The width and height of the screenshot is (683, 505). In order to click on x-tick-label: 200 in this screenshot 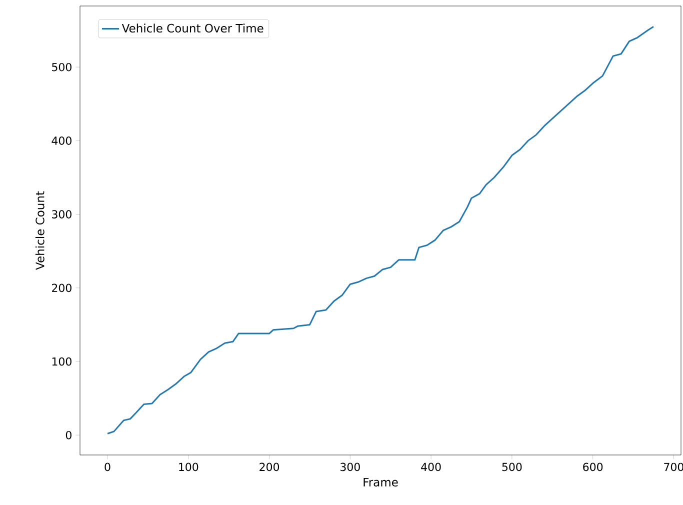, I will do `click(270, 467)`.